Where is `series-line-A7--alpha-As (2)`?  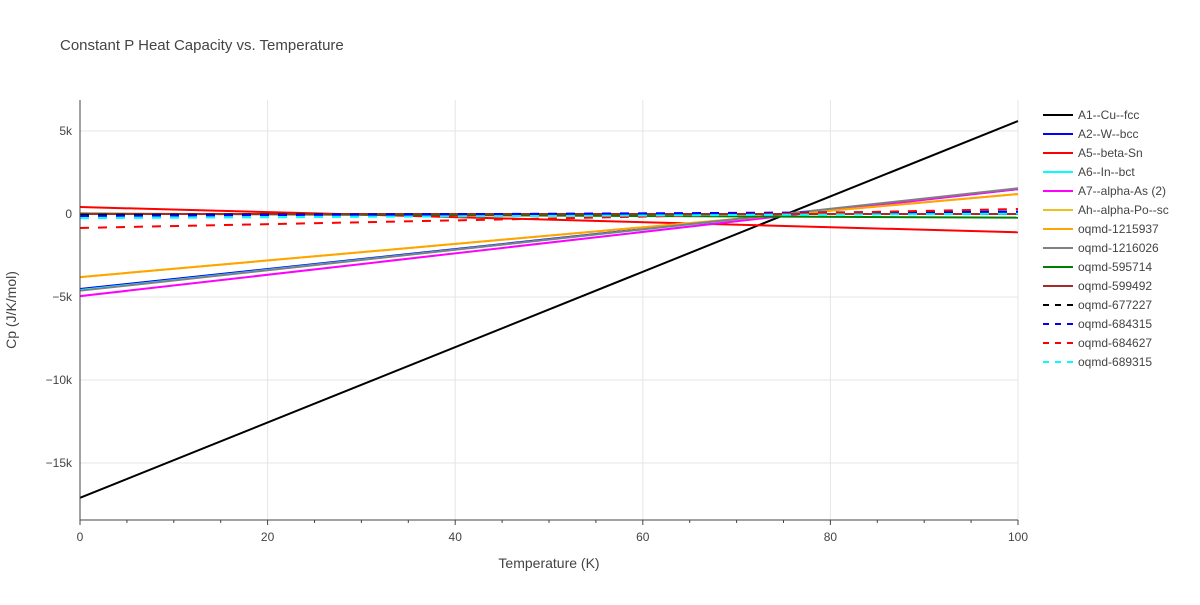
series-line-A7--alpha-As (2) is located at coordinates (549, 243).